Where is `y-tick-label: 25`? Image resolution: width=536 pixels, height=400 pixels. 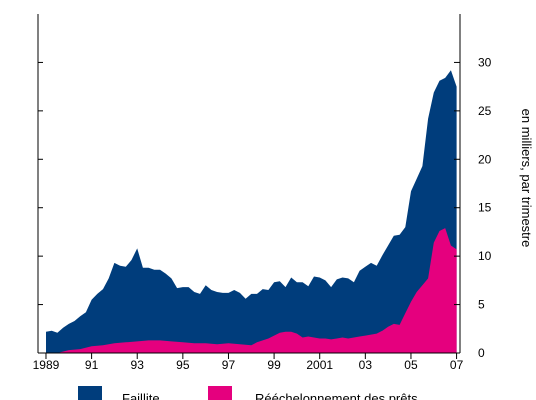
y-tick-label: 25 is located at coordinates (485, 111).